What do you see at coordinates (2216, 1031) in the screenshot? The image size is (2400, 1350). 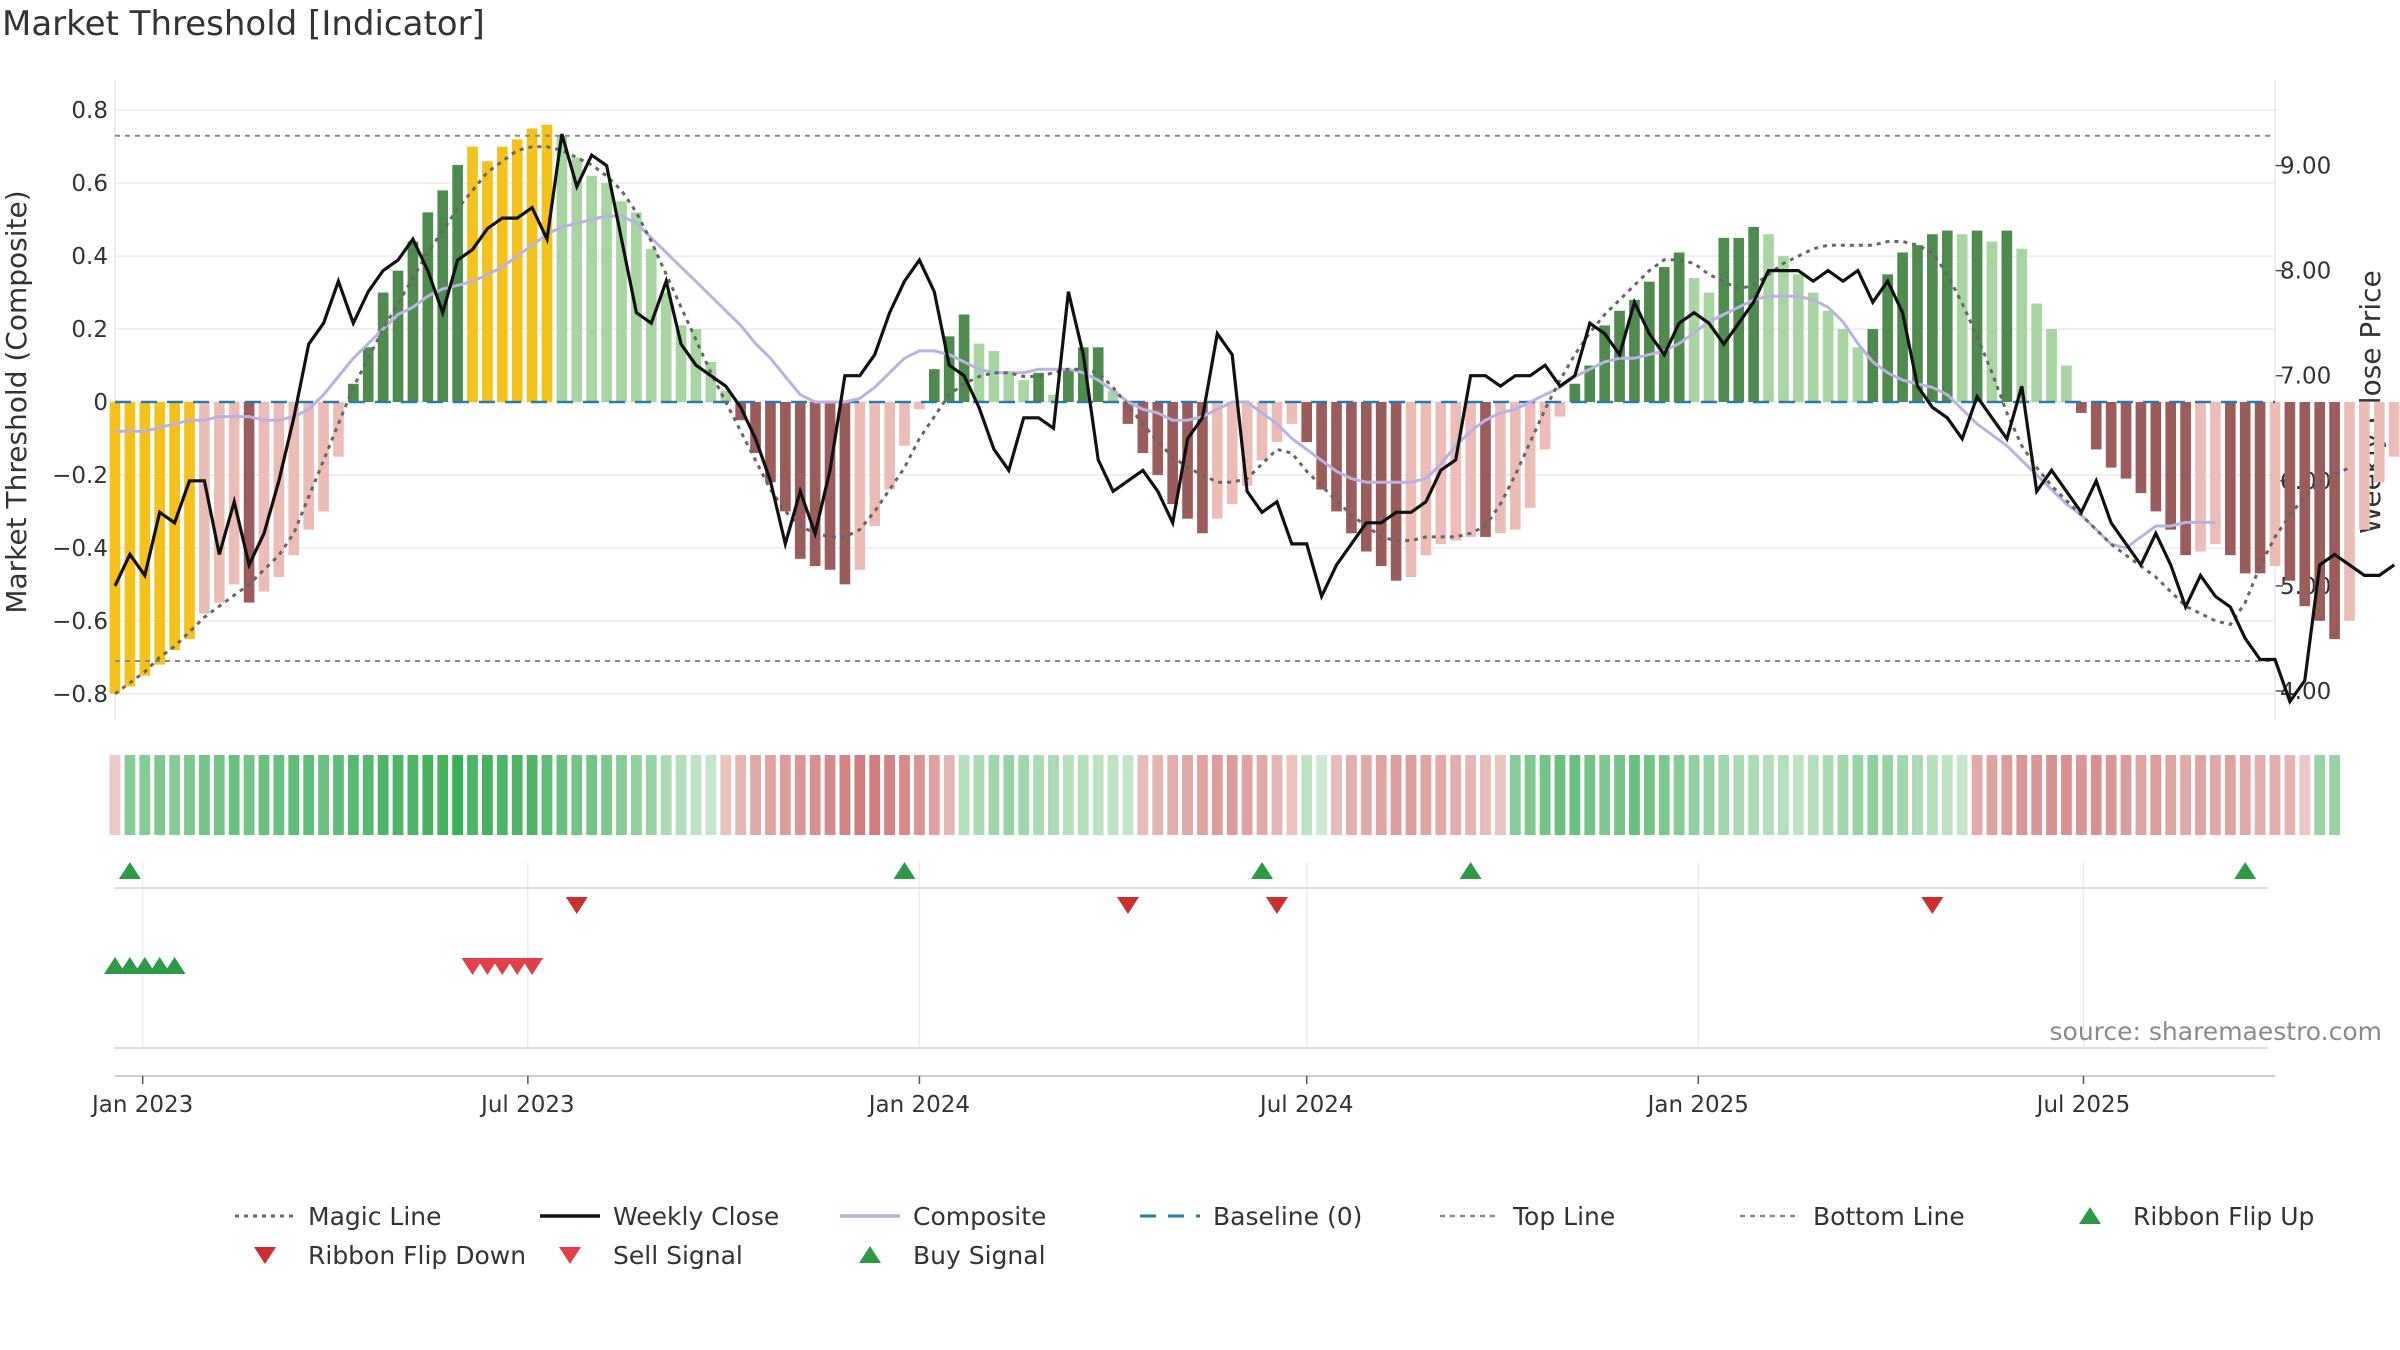 I see `source-label: source: sharemaestro.com` at bounding box center [2216, 1031].